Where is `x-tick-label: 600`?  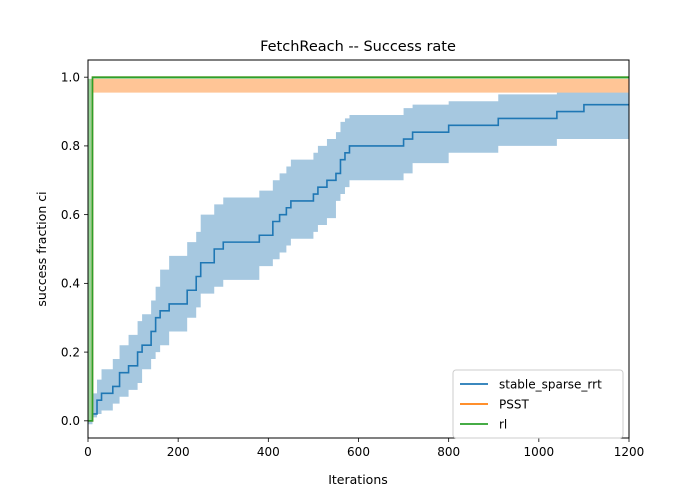
x-tick-label: 600 is located at coordinates (358, 452).